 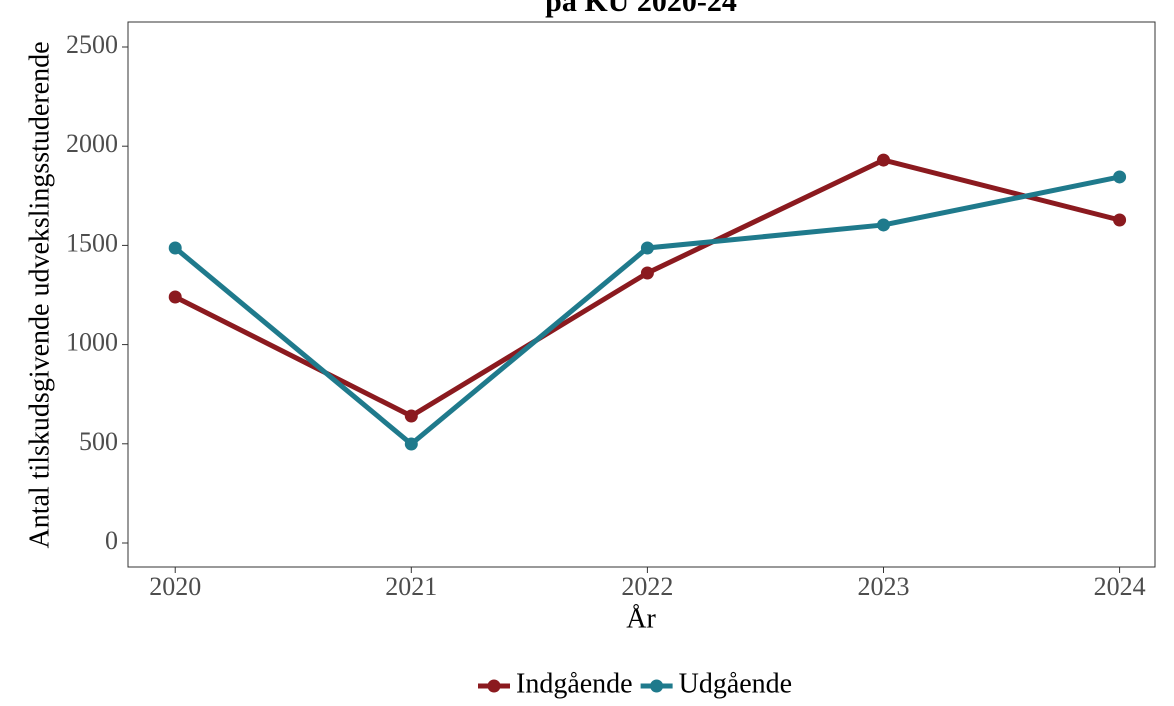 What do you see at coordinates (1120, 586) in the screenshot?
I see `x-tick-label: 2024` at bounding box center [1120, 586].